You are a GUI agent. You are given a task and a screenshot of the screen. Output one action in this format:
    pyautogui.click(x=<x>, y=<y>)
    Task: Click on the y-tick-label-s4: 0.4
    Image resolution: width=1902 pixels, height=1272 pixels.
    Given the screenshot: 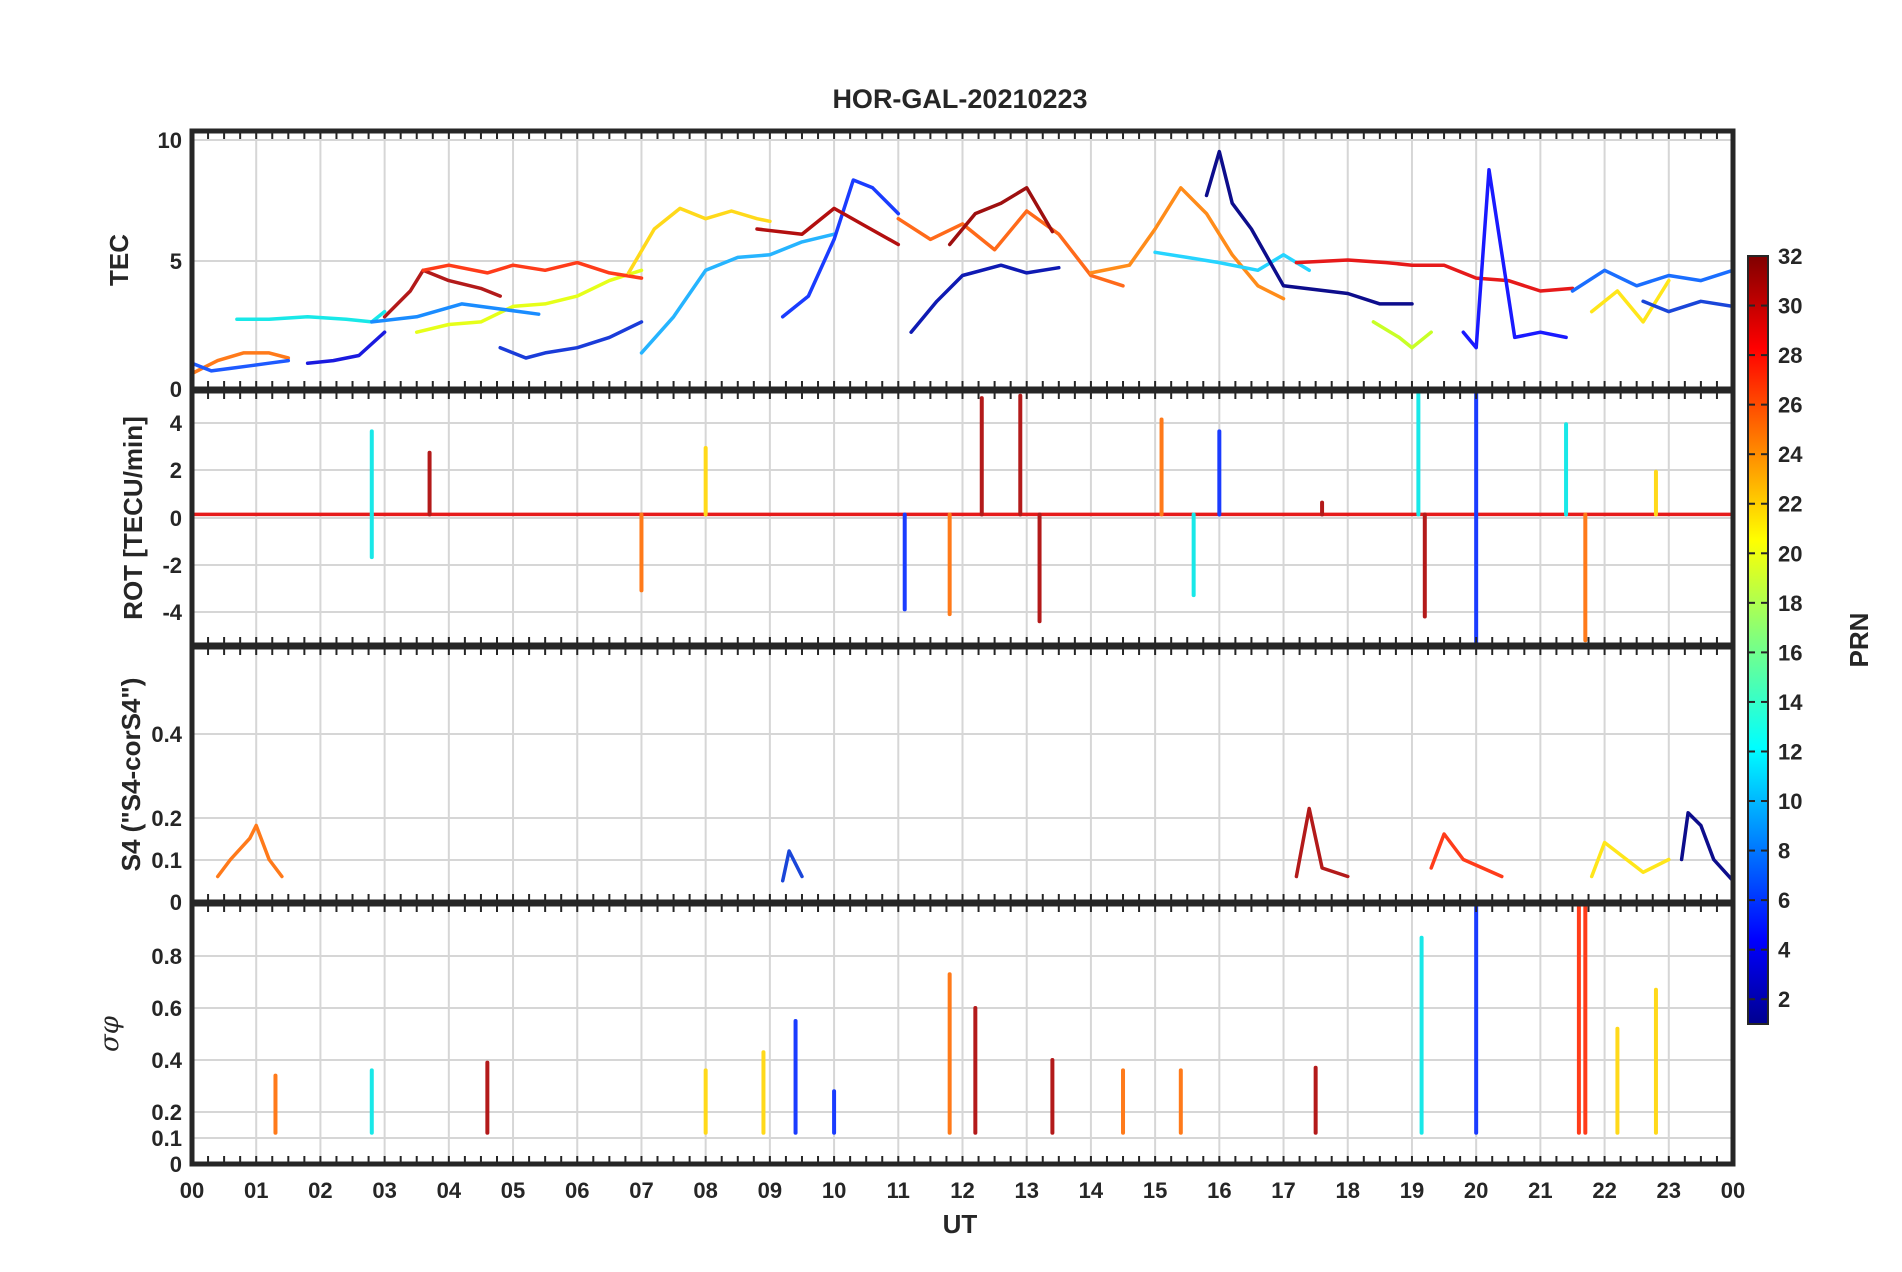 What is the action you would take?
    pyautogui.click(x=166, y=734)
    